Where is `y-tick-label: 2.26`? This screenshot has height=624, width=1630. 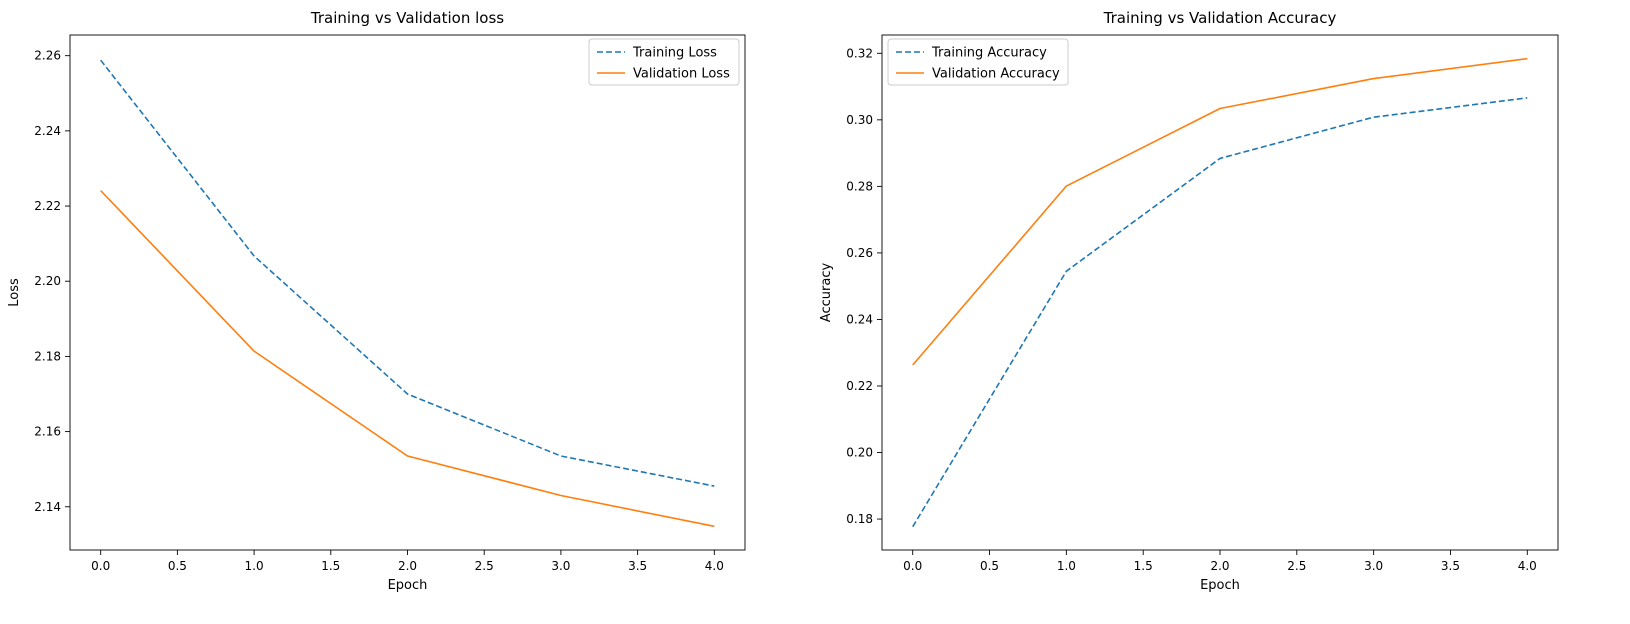
y-tick-label: 2.26 is located at coordinates (47, 56).